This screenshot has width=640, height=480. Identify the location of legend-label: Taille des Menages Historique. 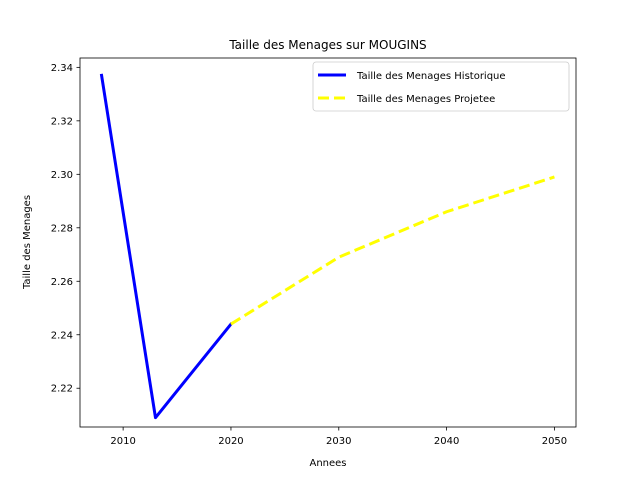
(431, 76).